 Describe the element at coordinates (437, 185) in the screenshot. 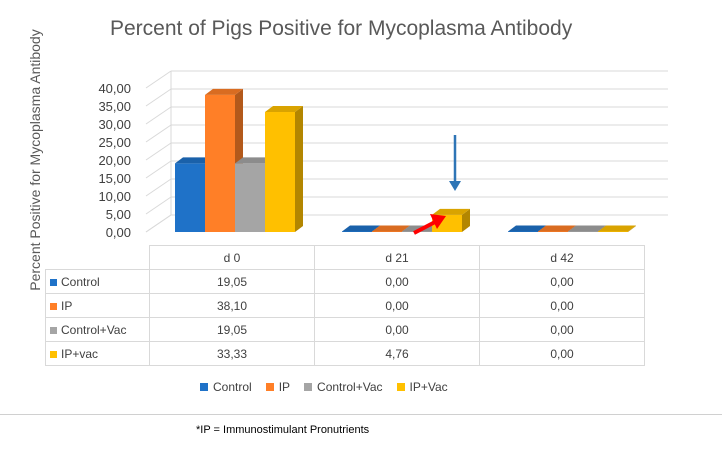

I see `annotations` at that location.